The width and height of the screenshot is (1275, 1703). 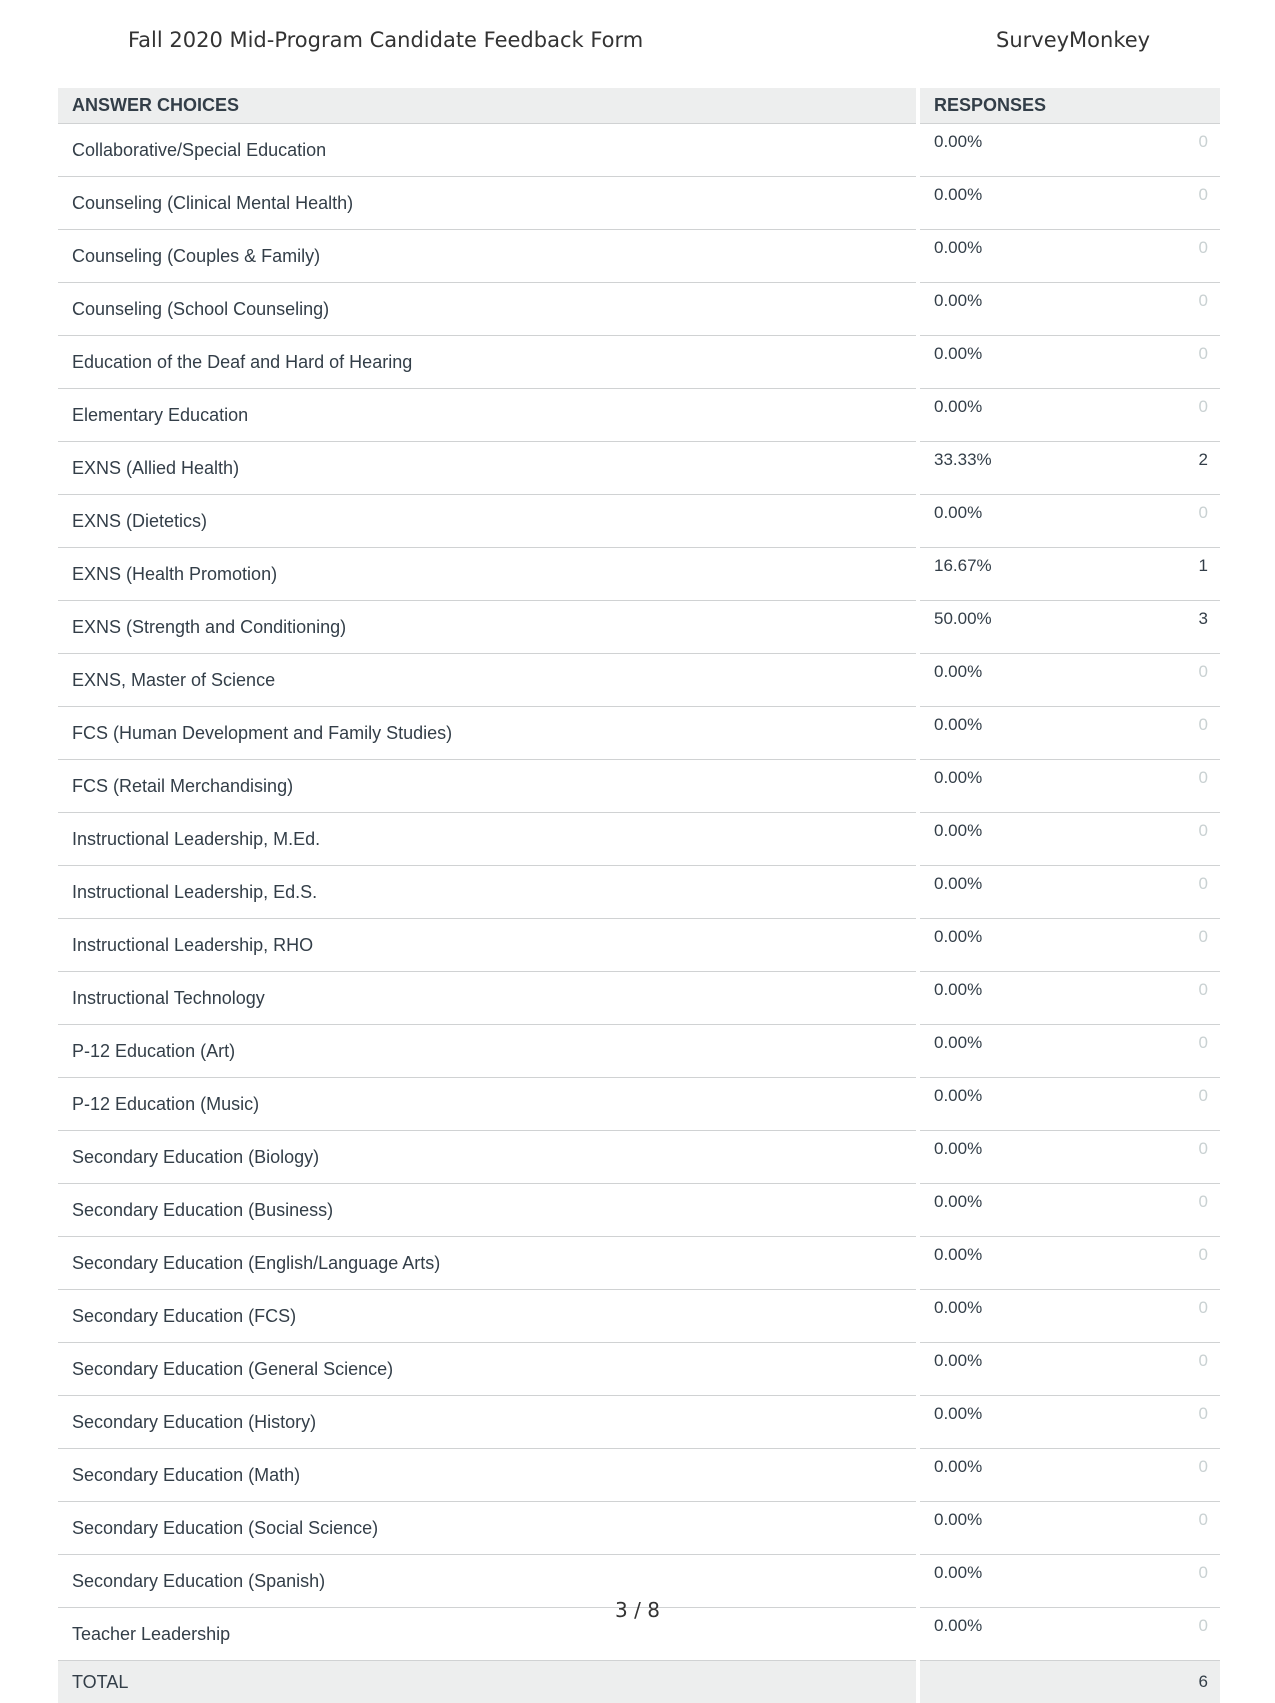 What do you see at coordinates (488, 150) in the screenshot?
I see `answer-choice-label: Collaborative/Special Education` at bounding box center [488, 150].